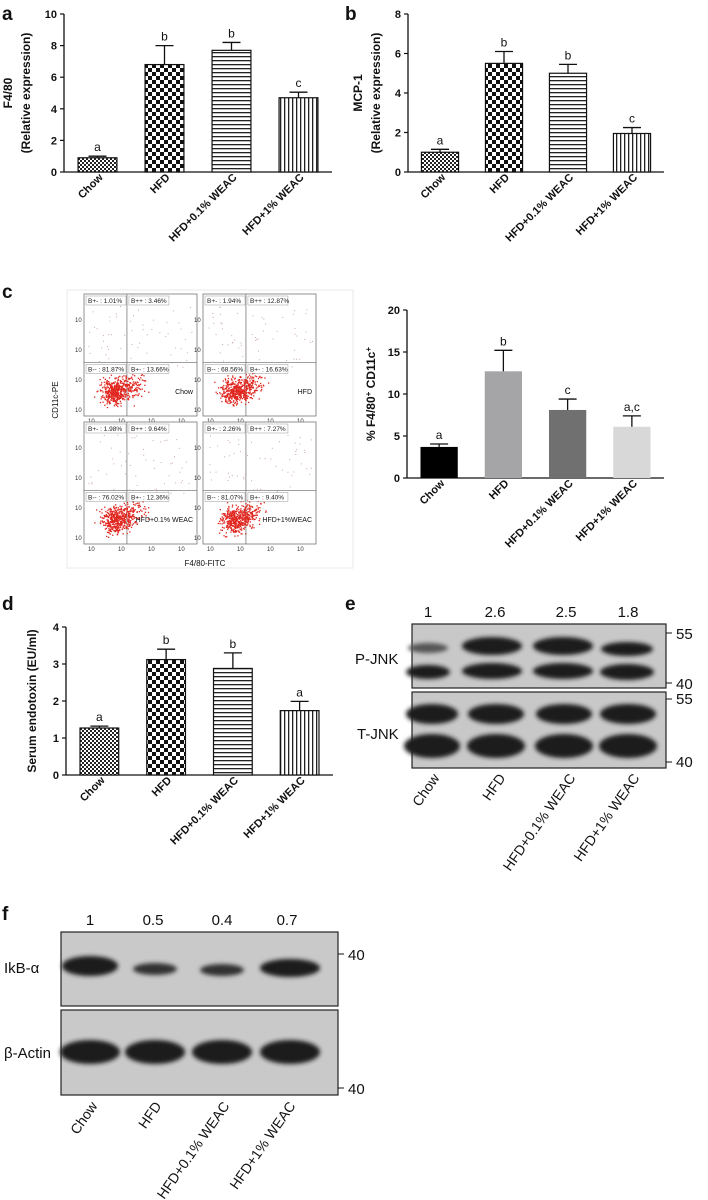  Describe the element at coordinates (190, 1010) in the screenshot. I see `wb-f-bands` at that location.